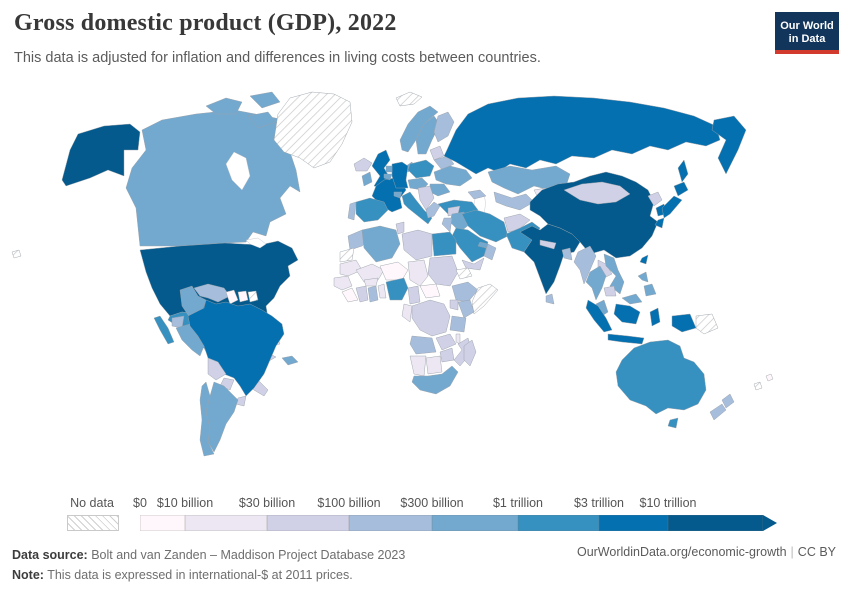 This screenshot has width=850, height=600. I want to click on country-suriname, so click(243, 296).